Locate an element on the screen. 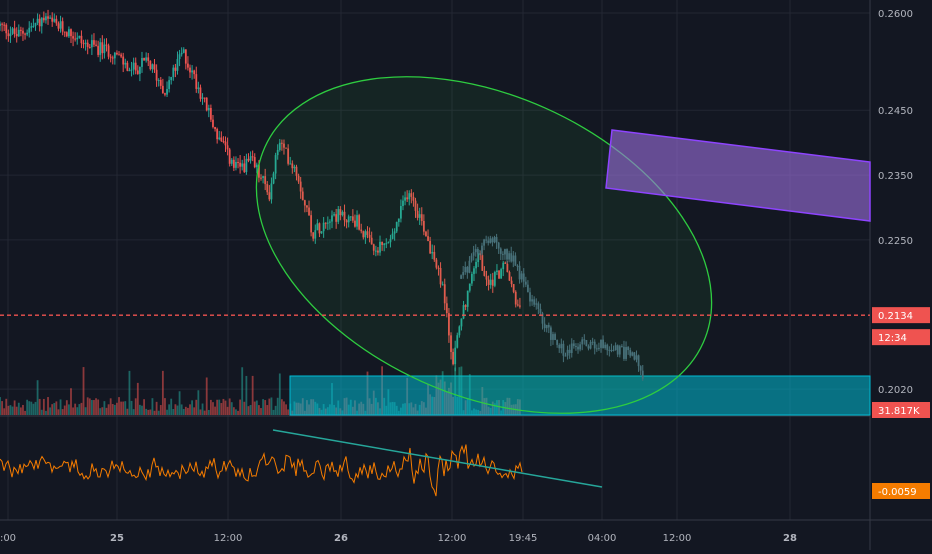  time-tick-label: 04:00 is located at coordinates (602, 538).